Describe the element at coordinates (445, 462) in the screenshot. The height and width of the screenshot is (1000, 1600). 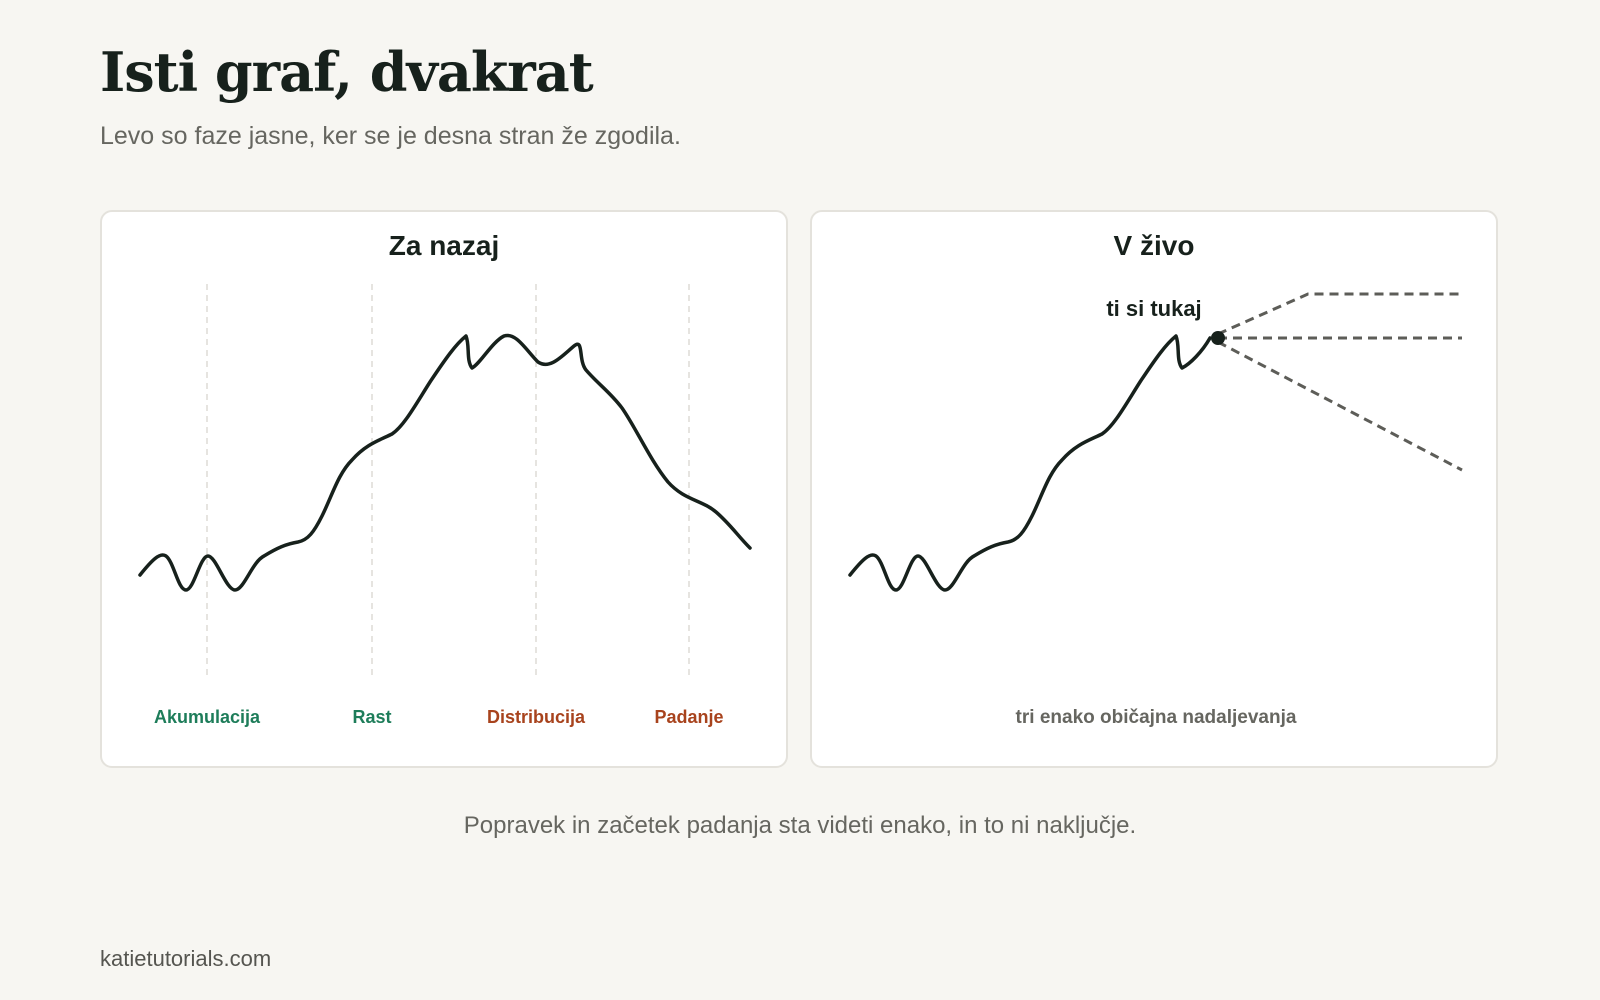
I see `market-cycle-line` at that location.